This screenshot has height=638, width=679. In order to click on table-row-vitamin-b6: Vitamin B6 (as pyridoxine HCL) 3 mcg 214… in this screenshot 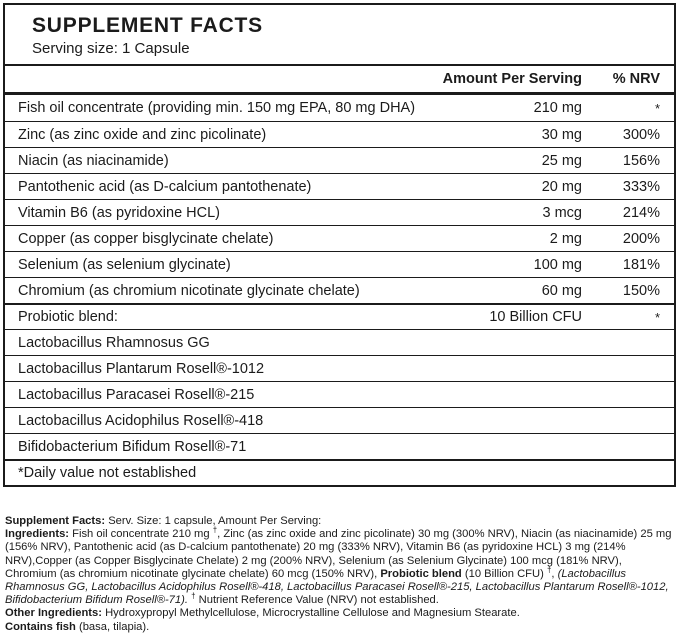, I will do `click(339, 212)`.